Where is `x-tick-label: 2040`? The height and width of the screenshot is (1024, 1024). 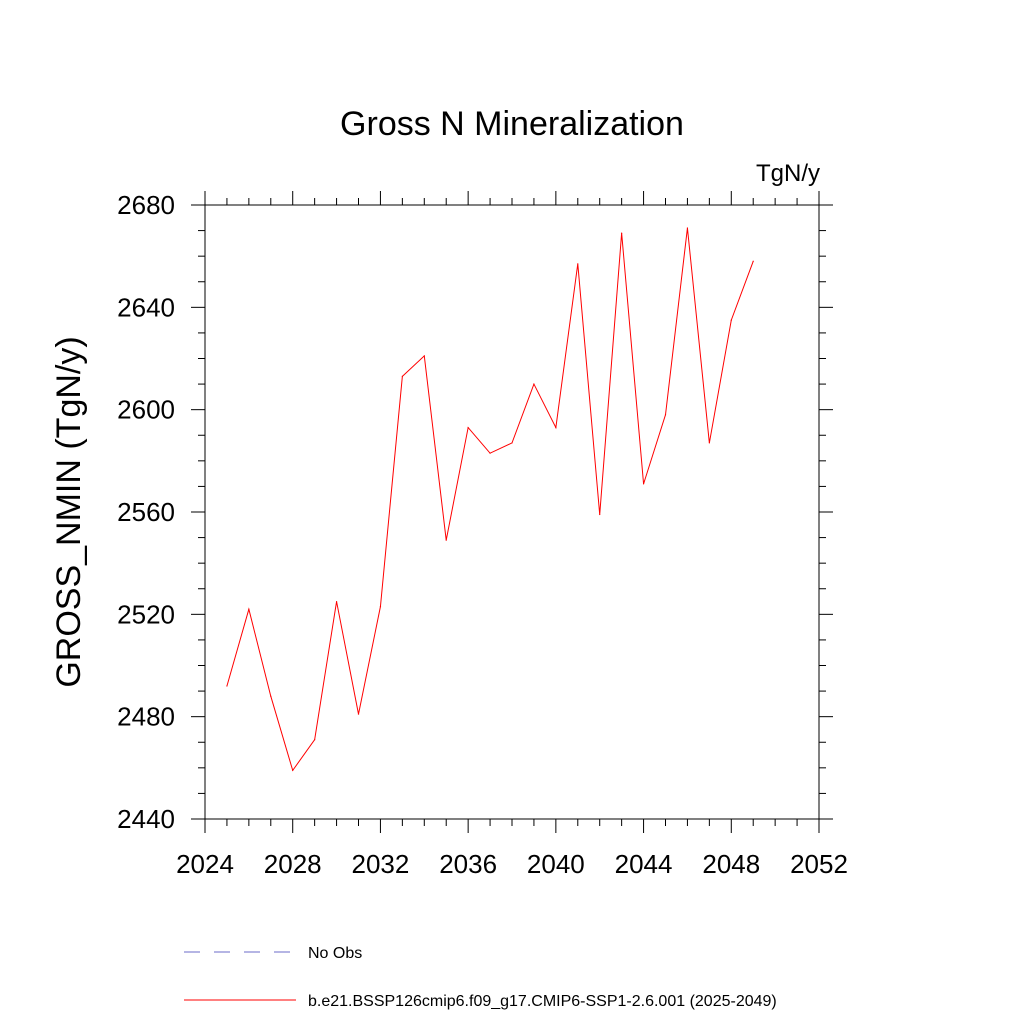 x-tick-label: 2040 is located at coordinates (556, 864).